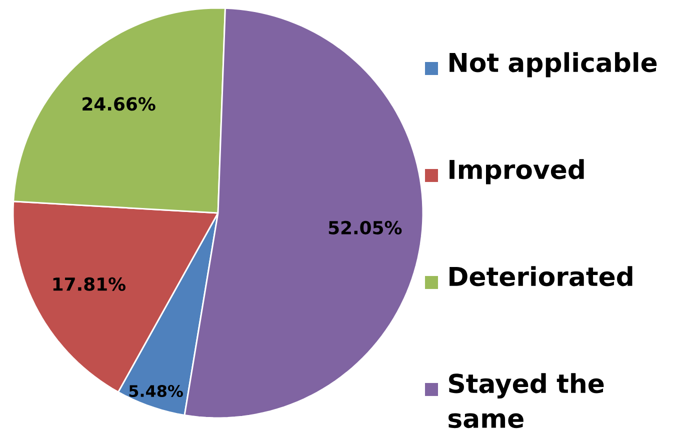 The width and height of the screenshot is (689, 446). What do you see at coordinates (553, 65) in the screenshot?
I see `legend-label: Not applicable` at bounding box center [553, 65].